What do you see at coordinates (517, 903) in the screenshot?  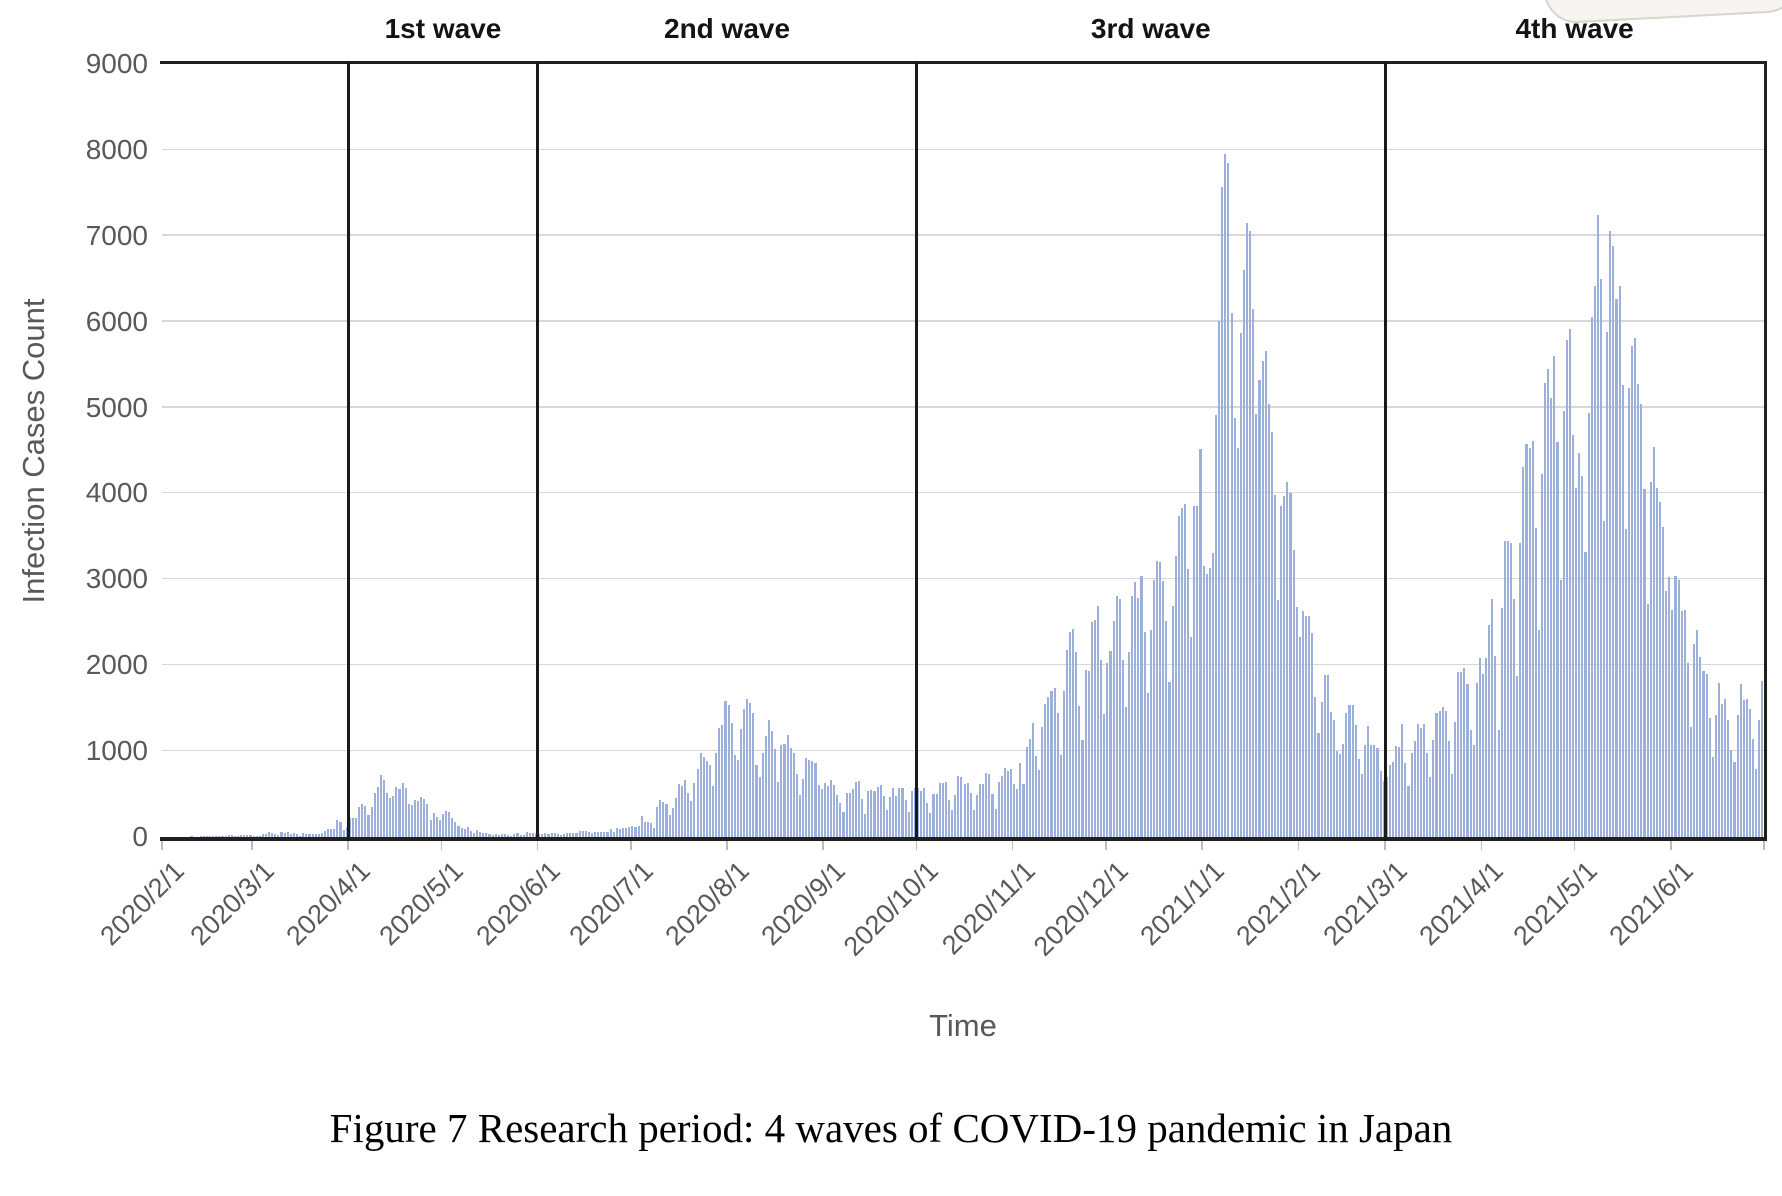 I see `x-tick-label: 2020/6/1` at bounding box center [517, 903].